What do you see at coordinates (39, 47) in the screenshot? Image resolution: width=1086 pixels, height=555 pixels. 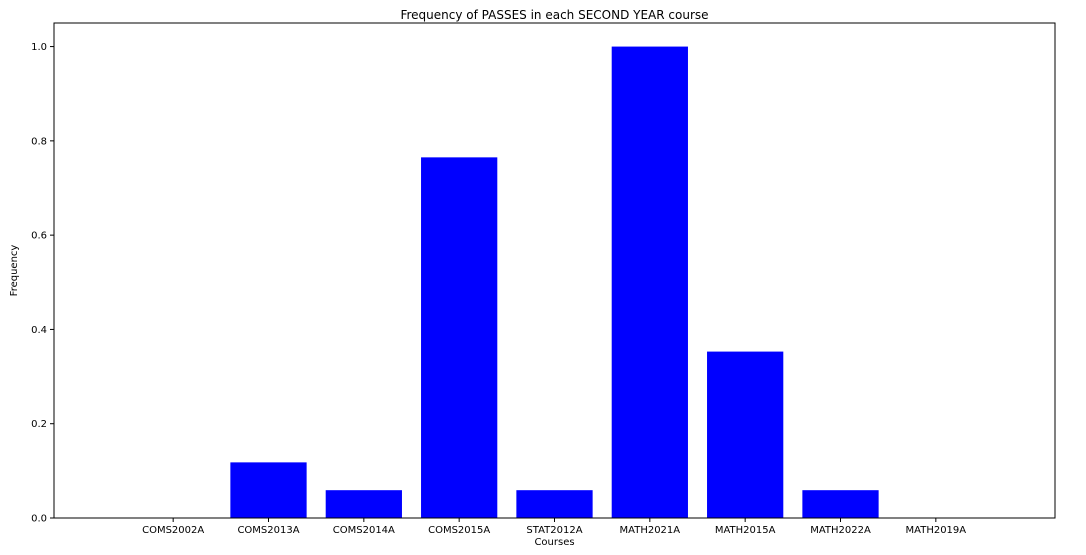 I see `y-tick-label: 1.0` at bounding box center [39, 47].